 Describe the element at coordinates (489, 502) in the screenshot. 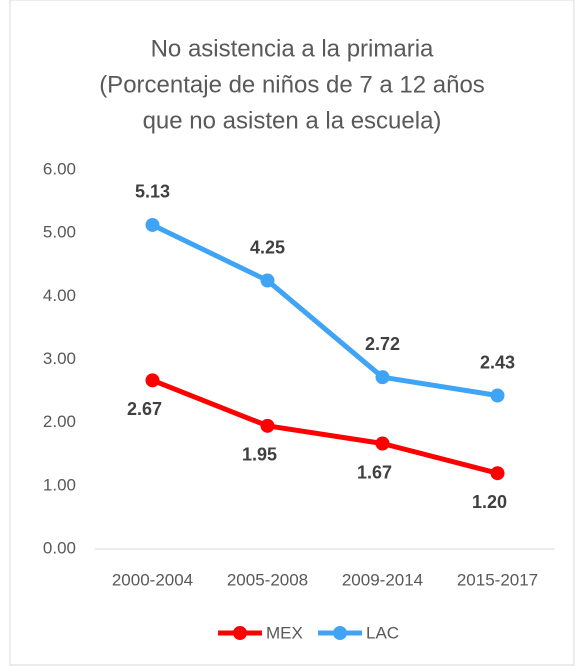

I see `data-label: 1.20` at that location.